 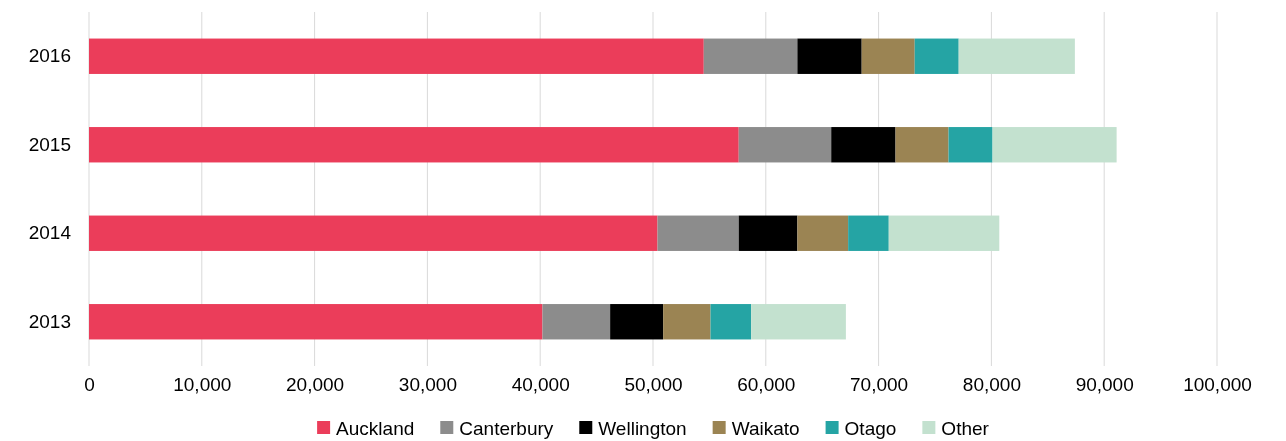 What do you see at coordinates (49, 144) in the screenshot?
I see `y-tick-label: 2015` at bounding box center [49, 144].